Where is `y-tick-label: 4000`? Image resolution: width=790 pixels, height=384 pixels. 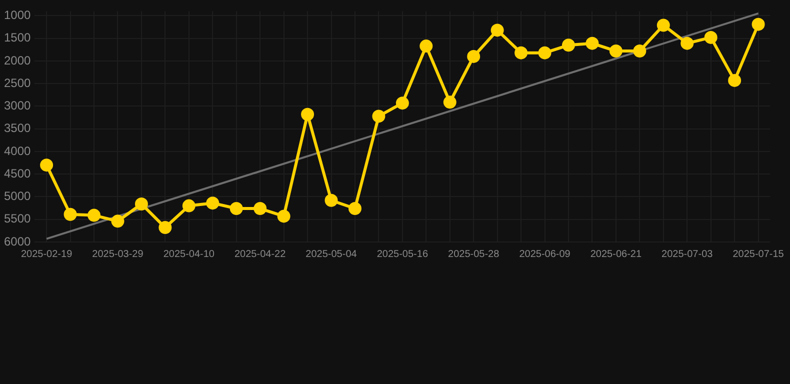
y-tick-label: 4000 is located at coordinates (18, 151).